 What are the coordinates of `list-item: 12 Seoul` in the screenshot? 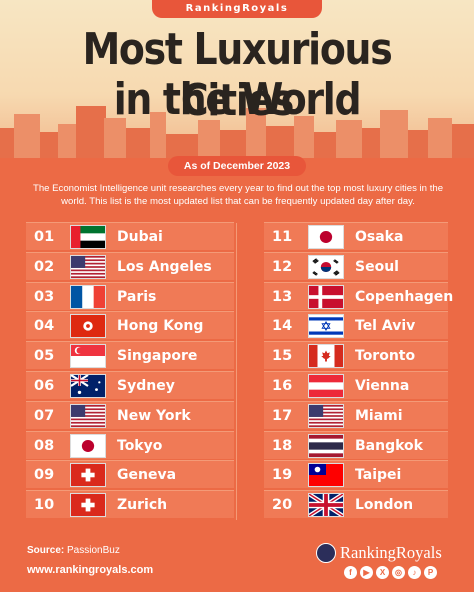 It's located at (356, 265).